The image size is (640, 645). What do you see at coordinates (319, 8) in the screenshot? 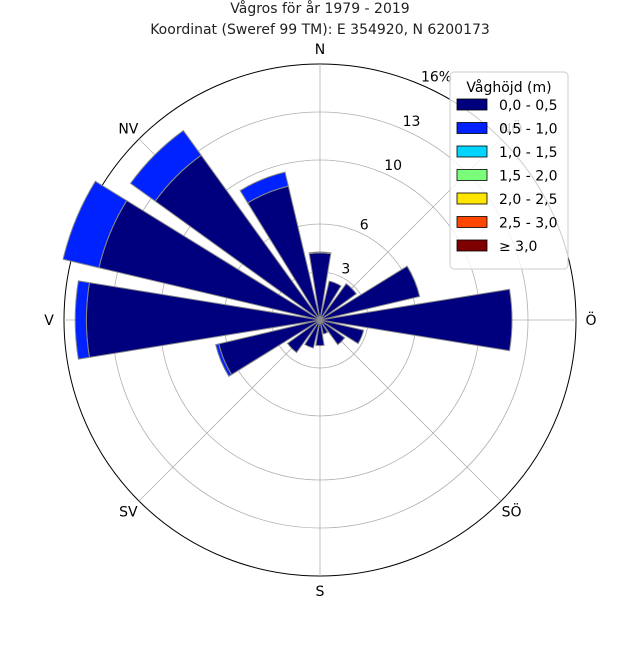
I see `chart-title: Vågros för år 1979 - 2019` at bounding box center [319, 8].